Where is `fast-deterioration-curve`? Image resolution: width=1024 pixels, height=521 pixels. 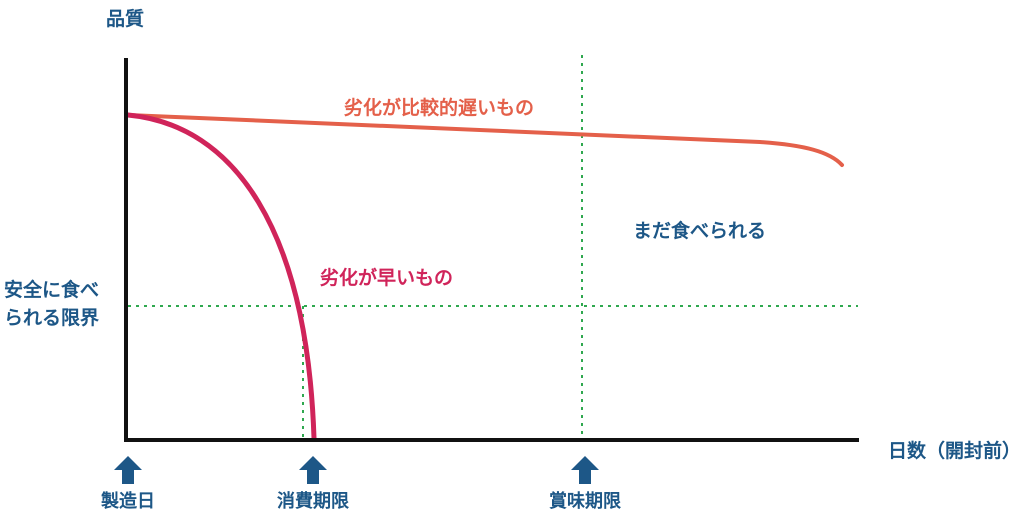 fast-deterioration-curve is located at coordinates (221, 276).